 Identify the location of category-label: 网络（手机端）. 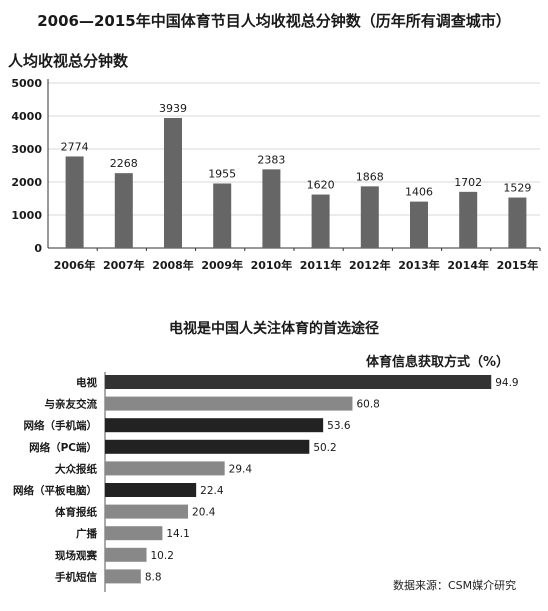
(61, 425).